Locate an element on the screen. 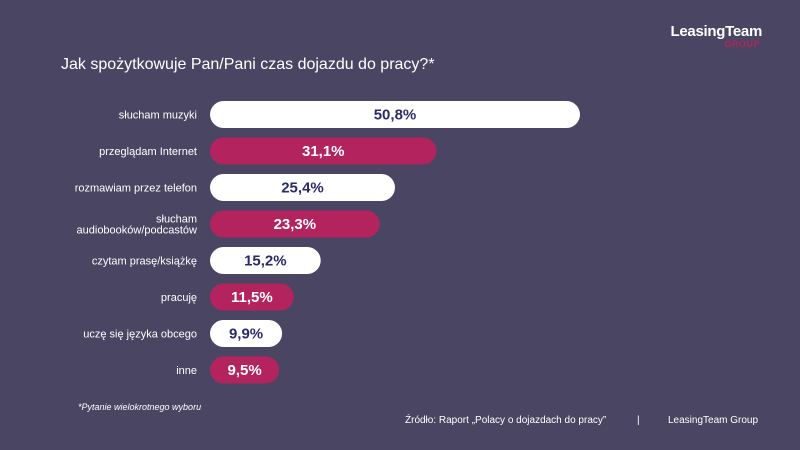 This screenshot has width=800, height=450. bar-value-label: 31,1% is located at coordinates (323, 151).